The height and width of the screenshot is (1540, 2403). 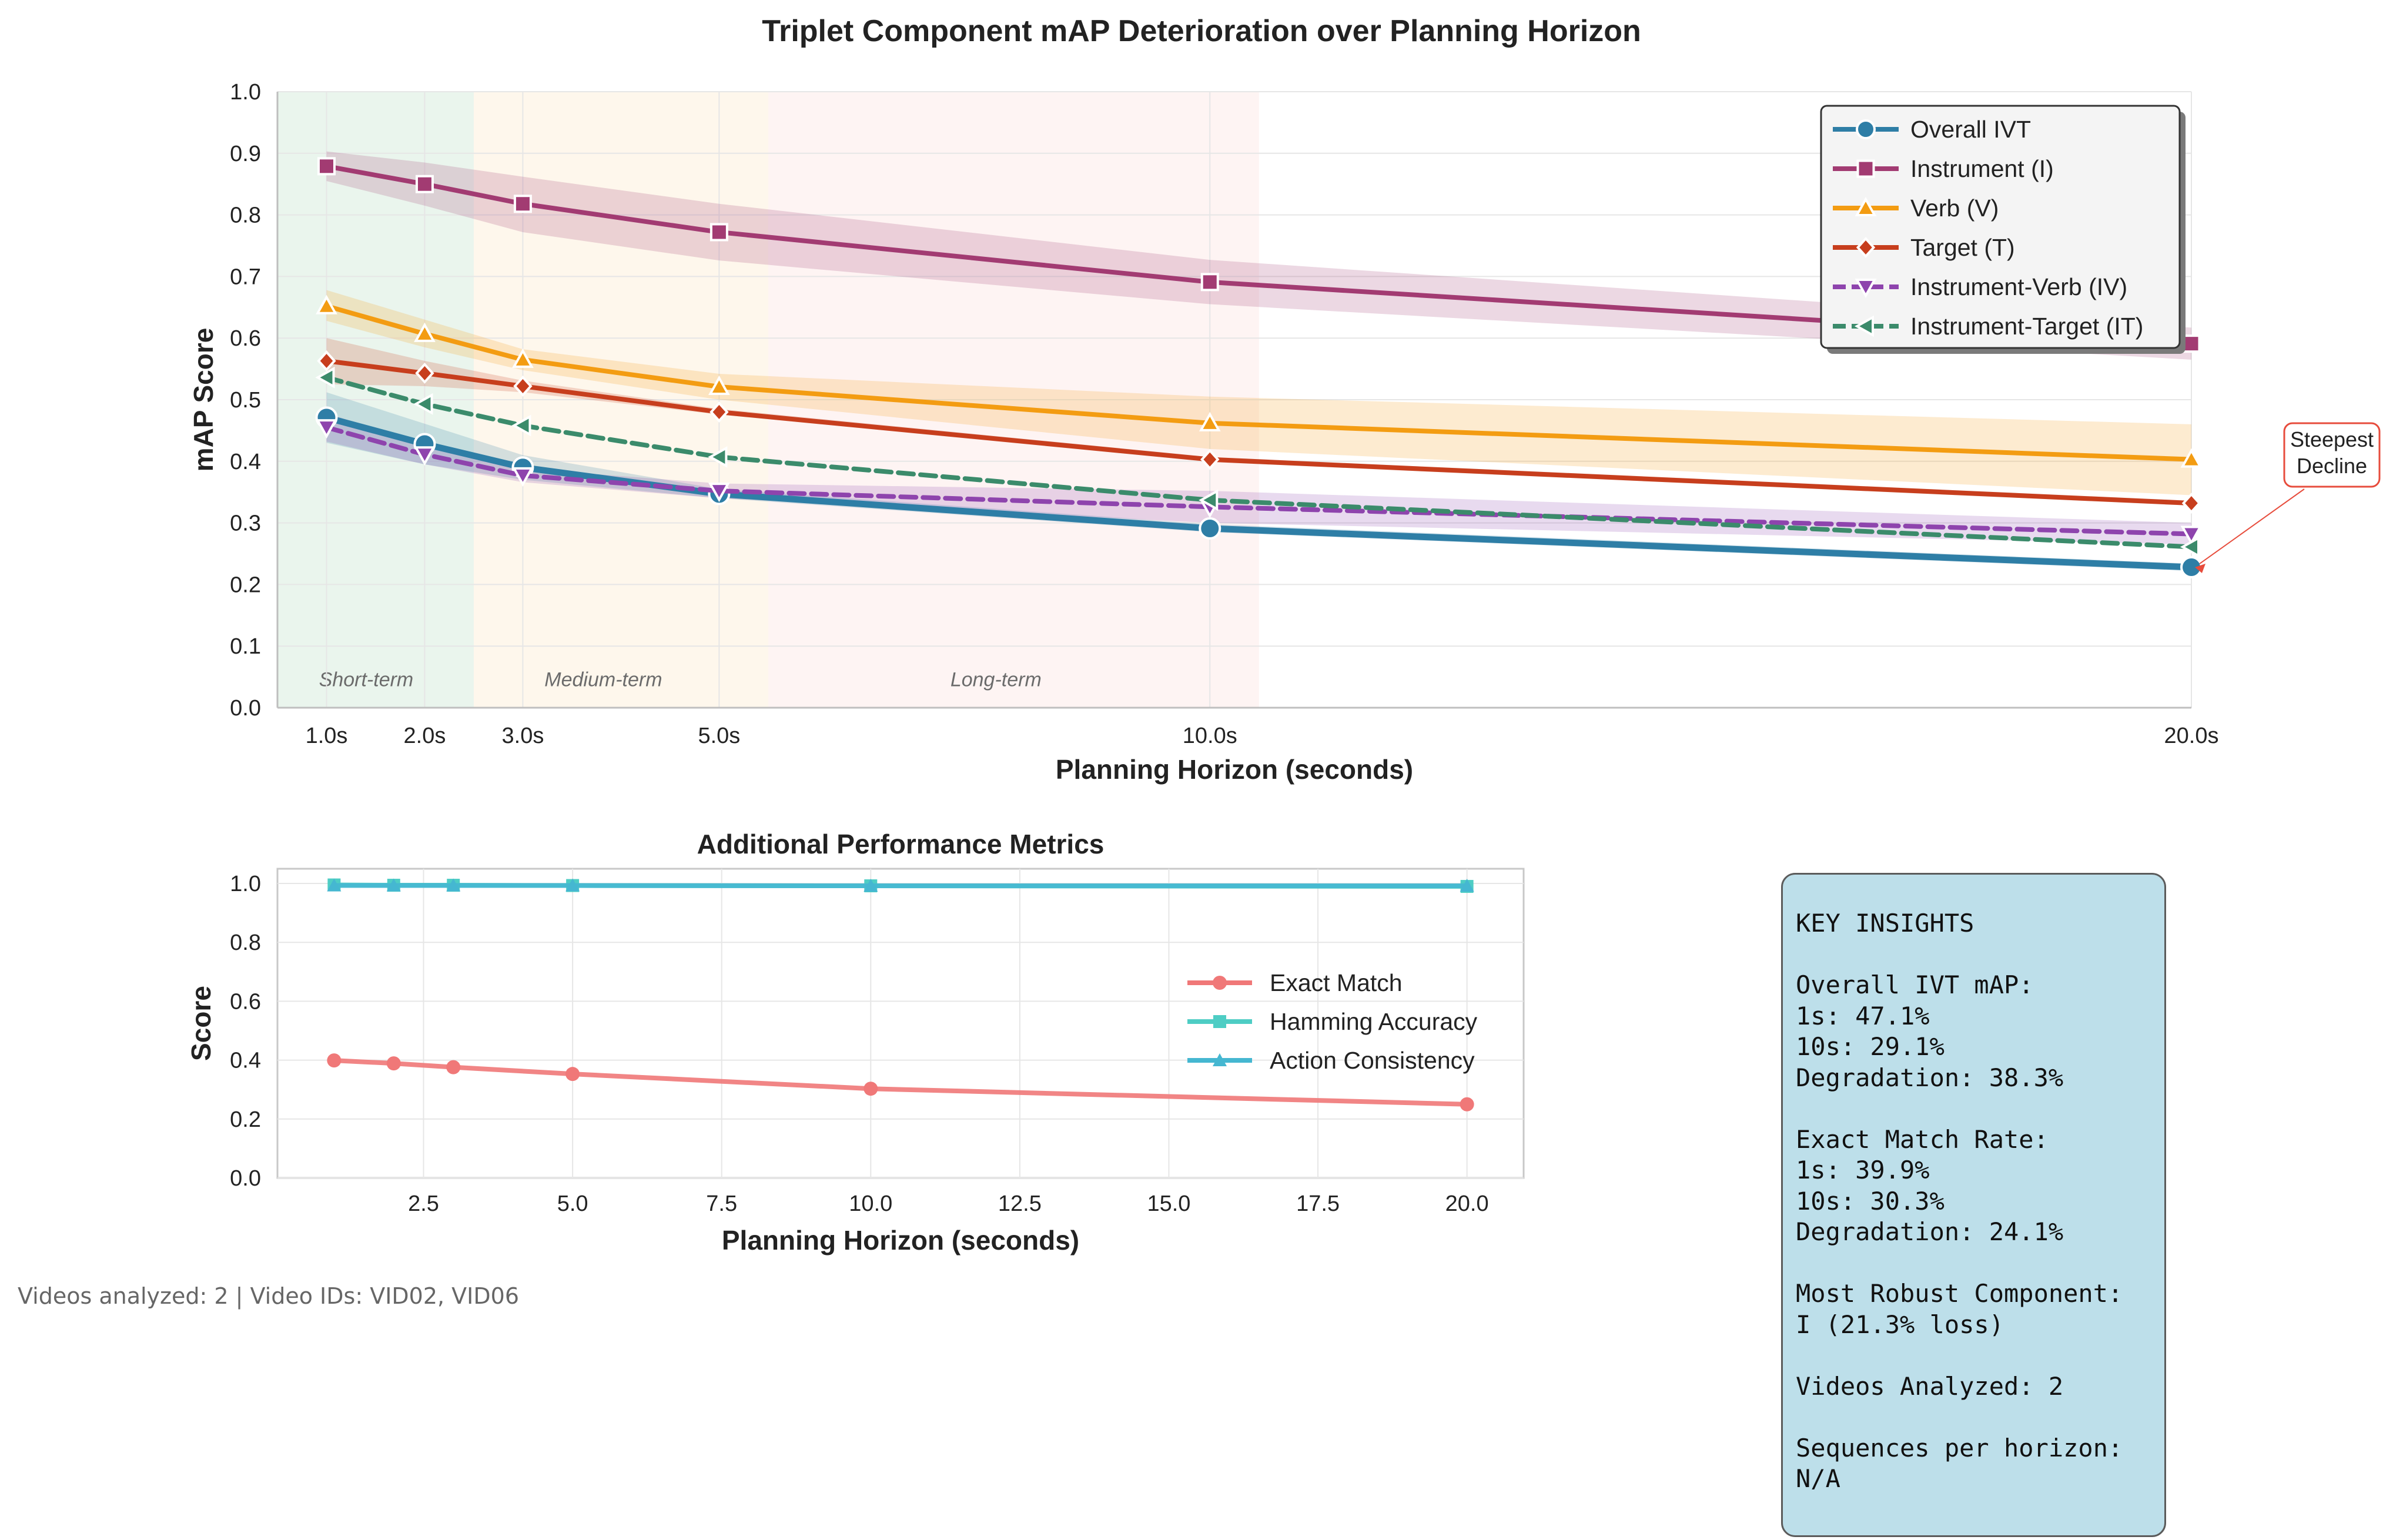 I want to click on x-tick-label: 10.0s, so click(x=1210, y=736).